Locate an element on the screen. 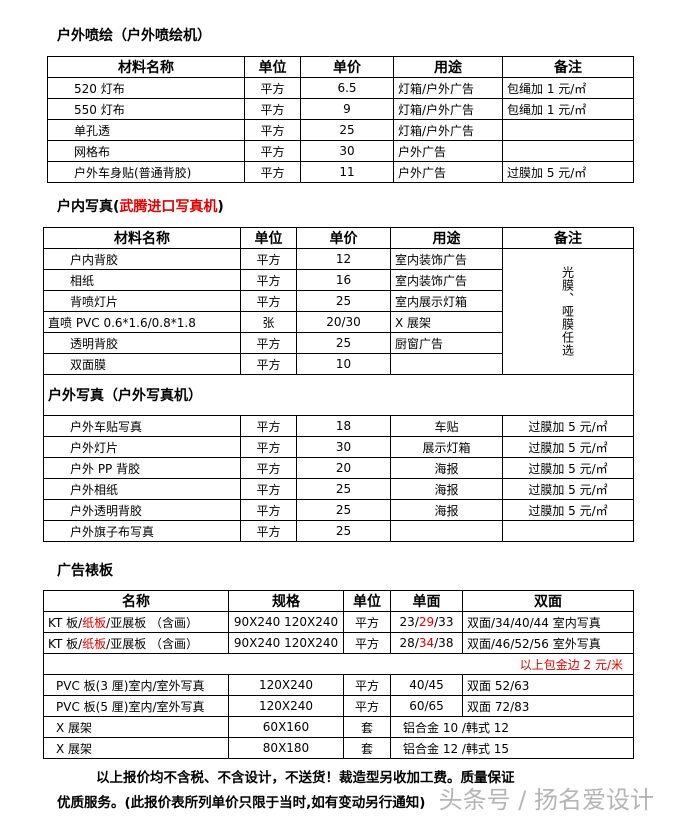 The image size is (674, 820). header-cell: 双面 is located at coordinates (548, 601).